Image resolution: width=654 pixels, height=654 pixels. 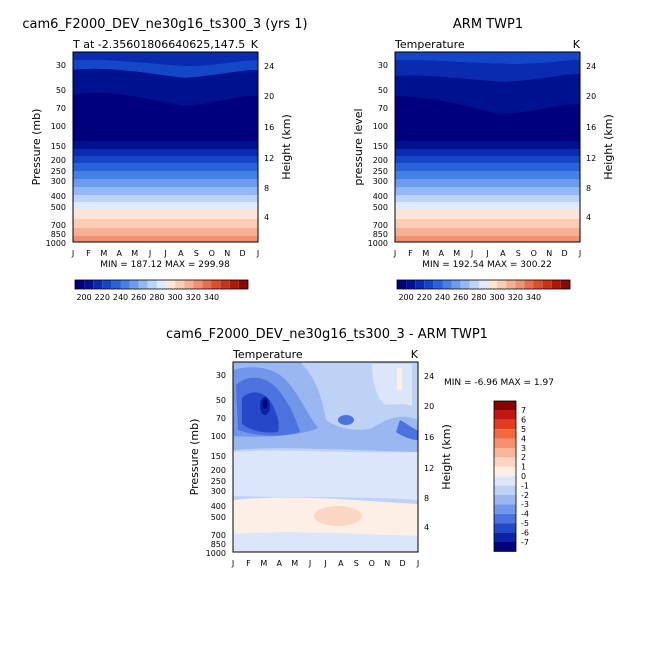 What do you see at coordinates (424, 297) in the screenshot?
I see `colorbar-label: 220` at bounding box center [424, 297].